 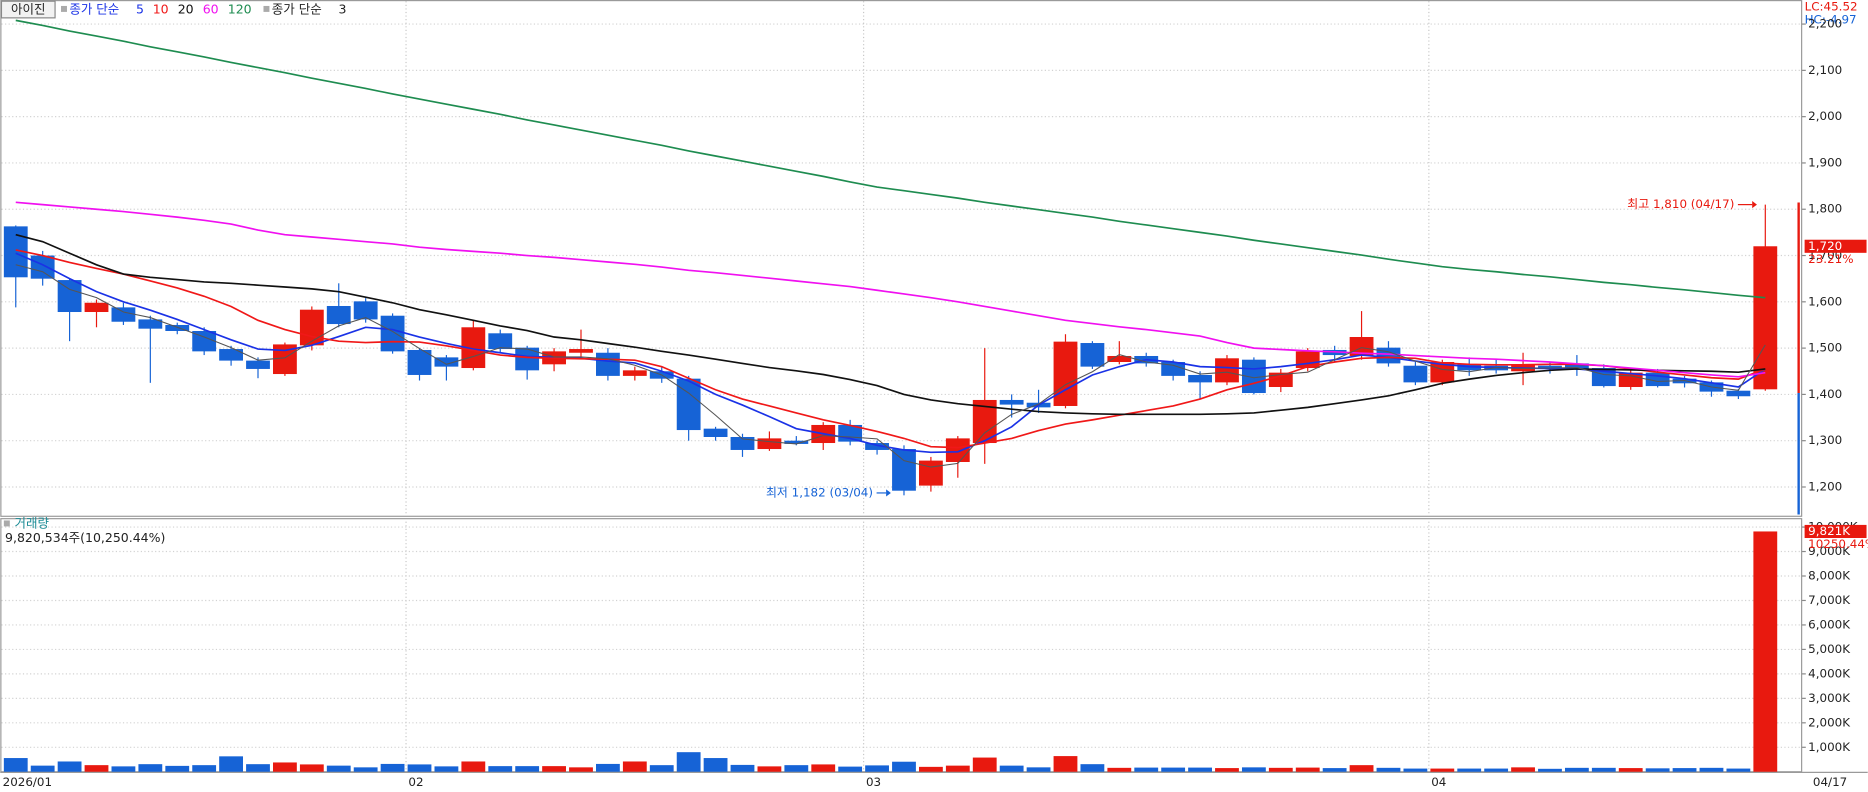 I want to click on volume-change-label: 10250.44%, so click(x=1838, y=544).